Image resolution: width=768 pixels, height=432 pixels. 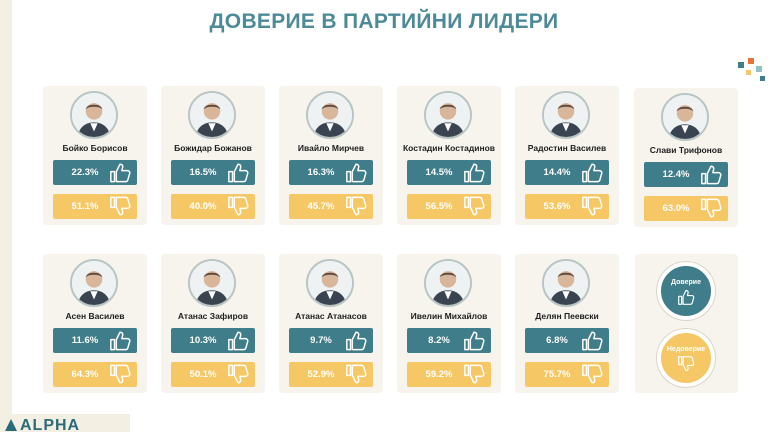 What do you see at coordinates (686, 323) in the screenshot?
I see `legend: Доверие Недоверие` at bounding box center [686, 323].